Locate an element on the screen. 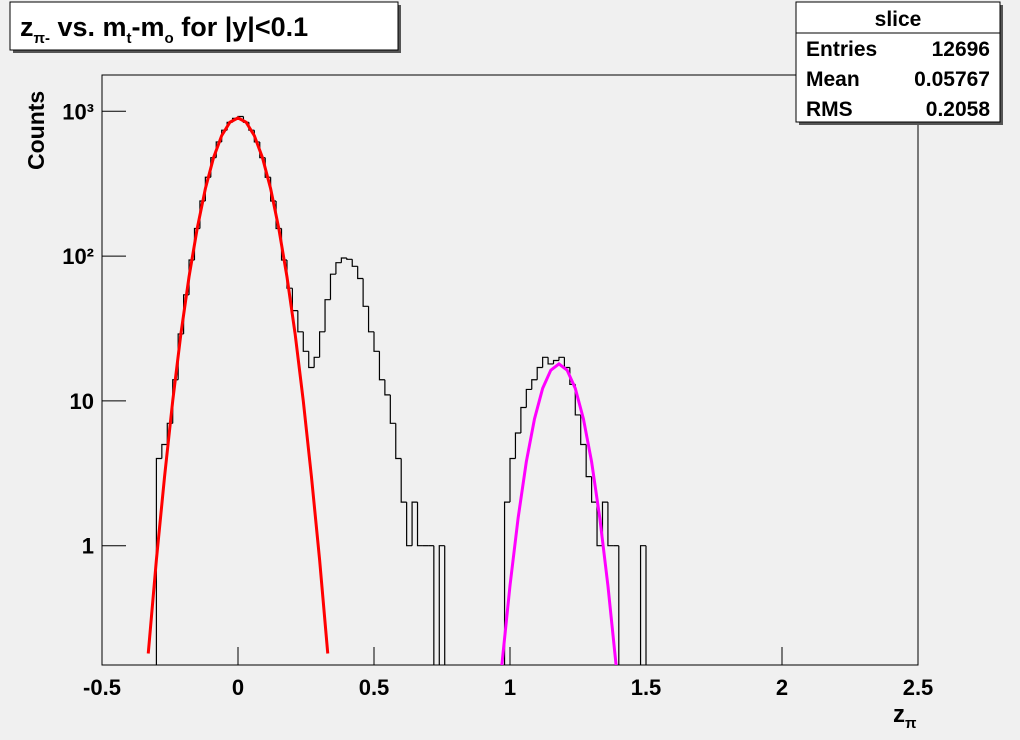 This screenshot has width=1020, height=740. y-tick-label: 1 is located at coordinates (88, 546).